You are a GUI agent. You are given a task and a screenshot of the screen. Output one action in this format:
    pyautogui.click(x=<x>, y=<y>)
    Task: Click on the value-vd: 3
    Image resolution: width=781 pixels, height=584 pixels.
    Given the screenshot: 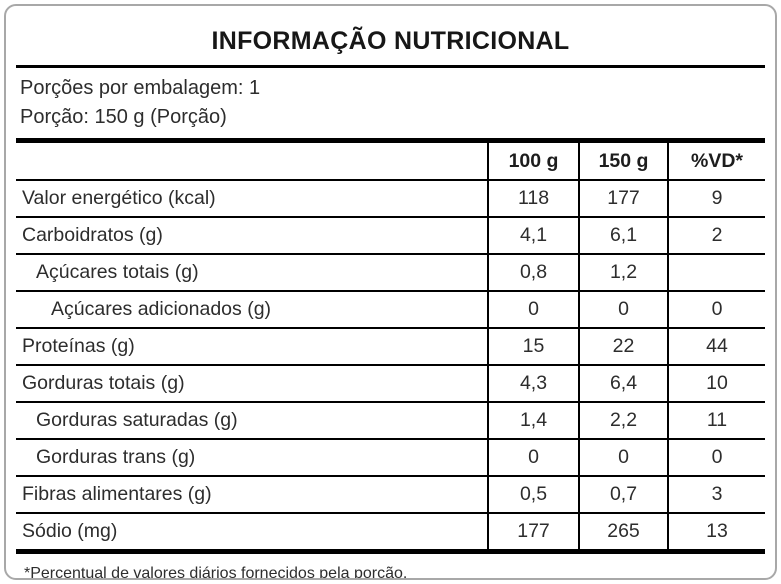 What is the action you would take?
    pyautogui.click(x=716, y=495)
    